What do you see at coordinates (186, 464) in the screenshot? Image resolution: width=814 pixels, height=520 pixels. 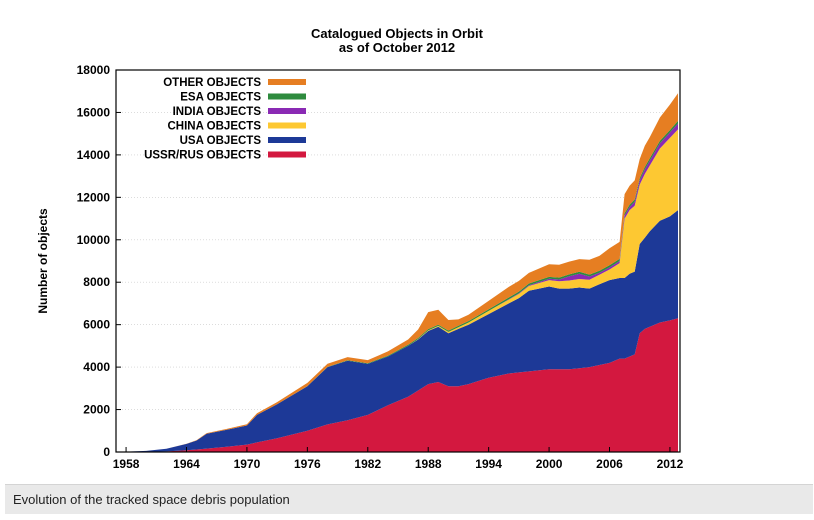 I see `x-tick-label: 1964` at bounding box center [186, 464].